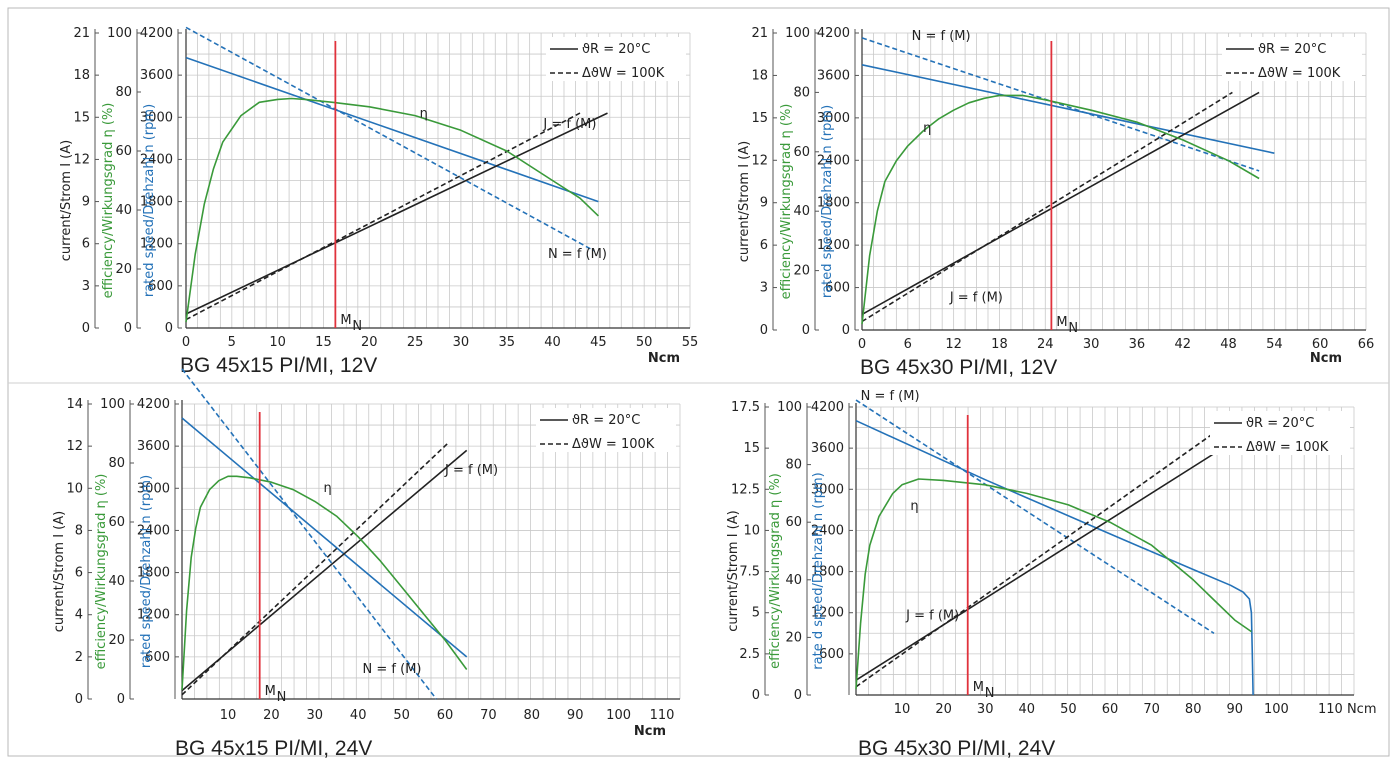 Image resolution: width=1397 pixels, height=764 pixels. What do you see at coordinates (160, 286) in the screenshot?
I see `y-tick-label: 600` at bounding box center [160, 286].